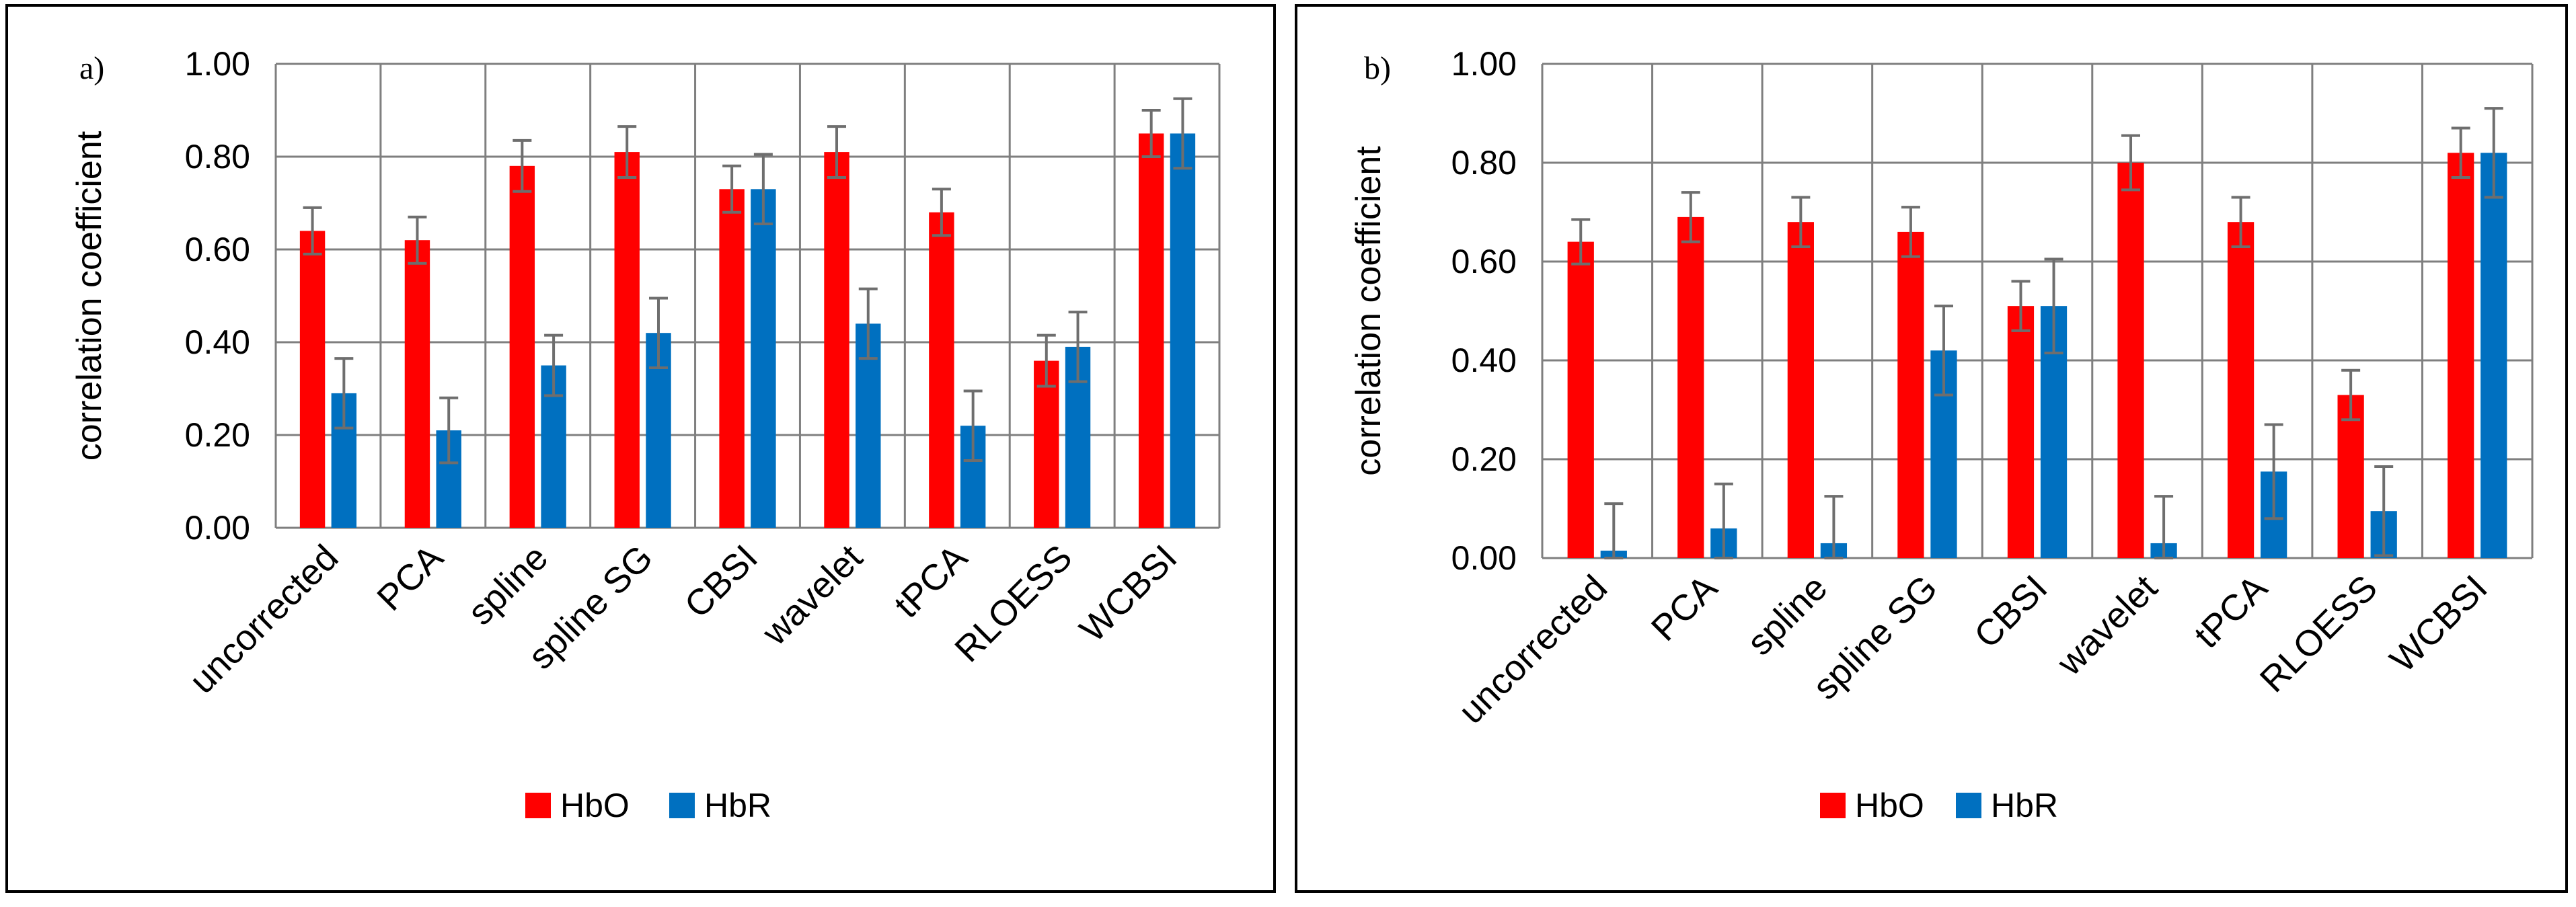 The image size is (2576, 907). What do you see at coordinates (2460, 153) in the screenshot?
I see `error-bar-hbo-wcbsi` at bounding box center [2460, 153].